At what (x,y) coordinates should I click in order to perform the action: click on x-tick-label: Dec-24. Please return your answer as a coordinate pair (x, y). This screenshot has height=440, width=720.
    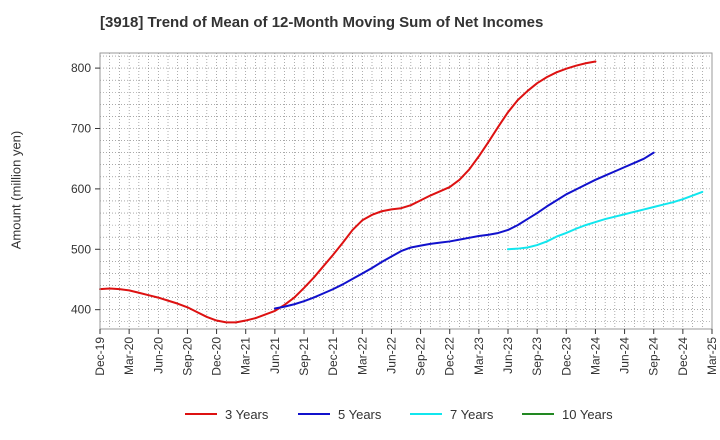
    Looking at the image, I should click on (683, 356).